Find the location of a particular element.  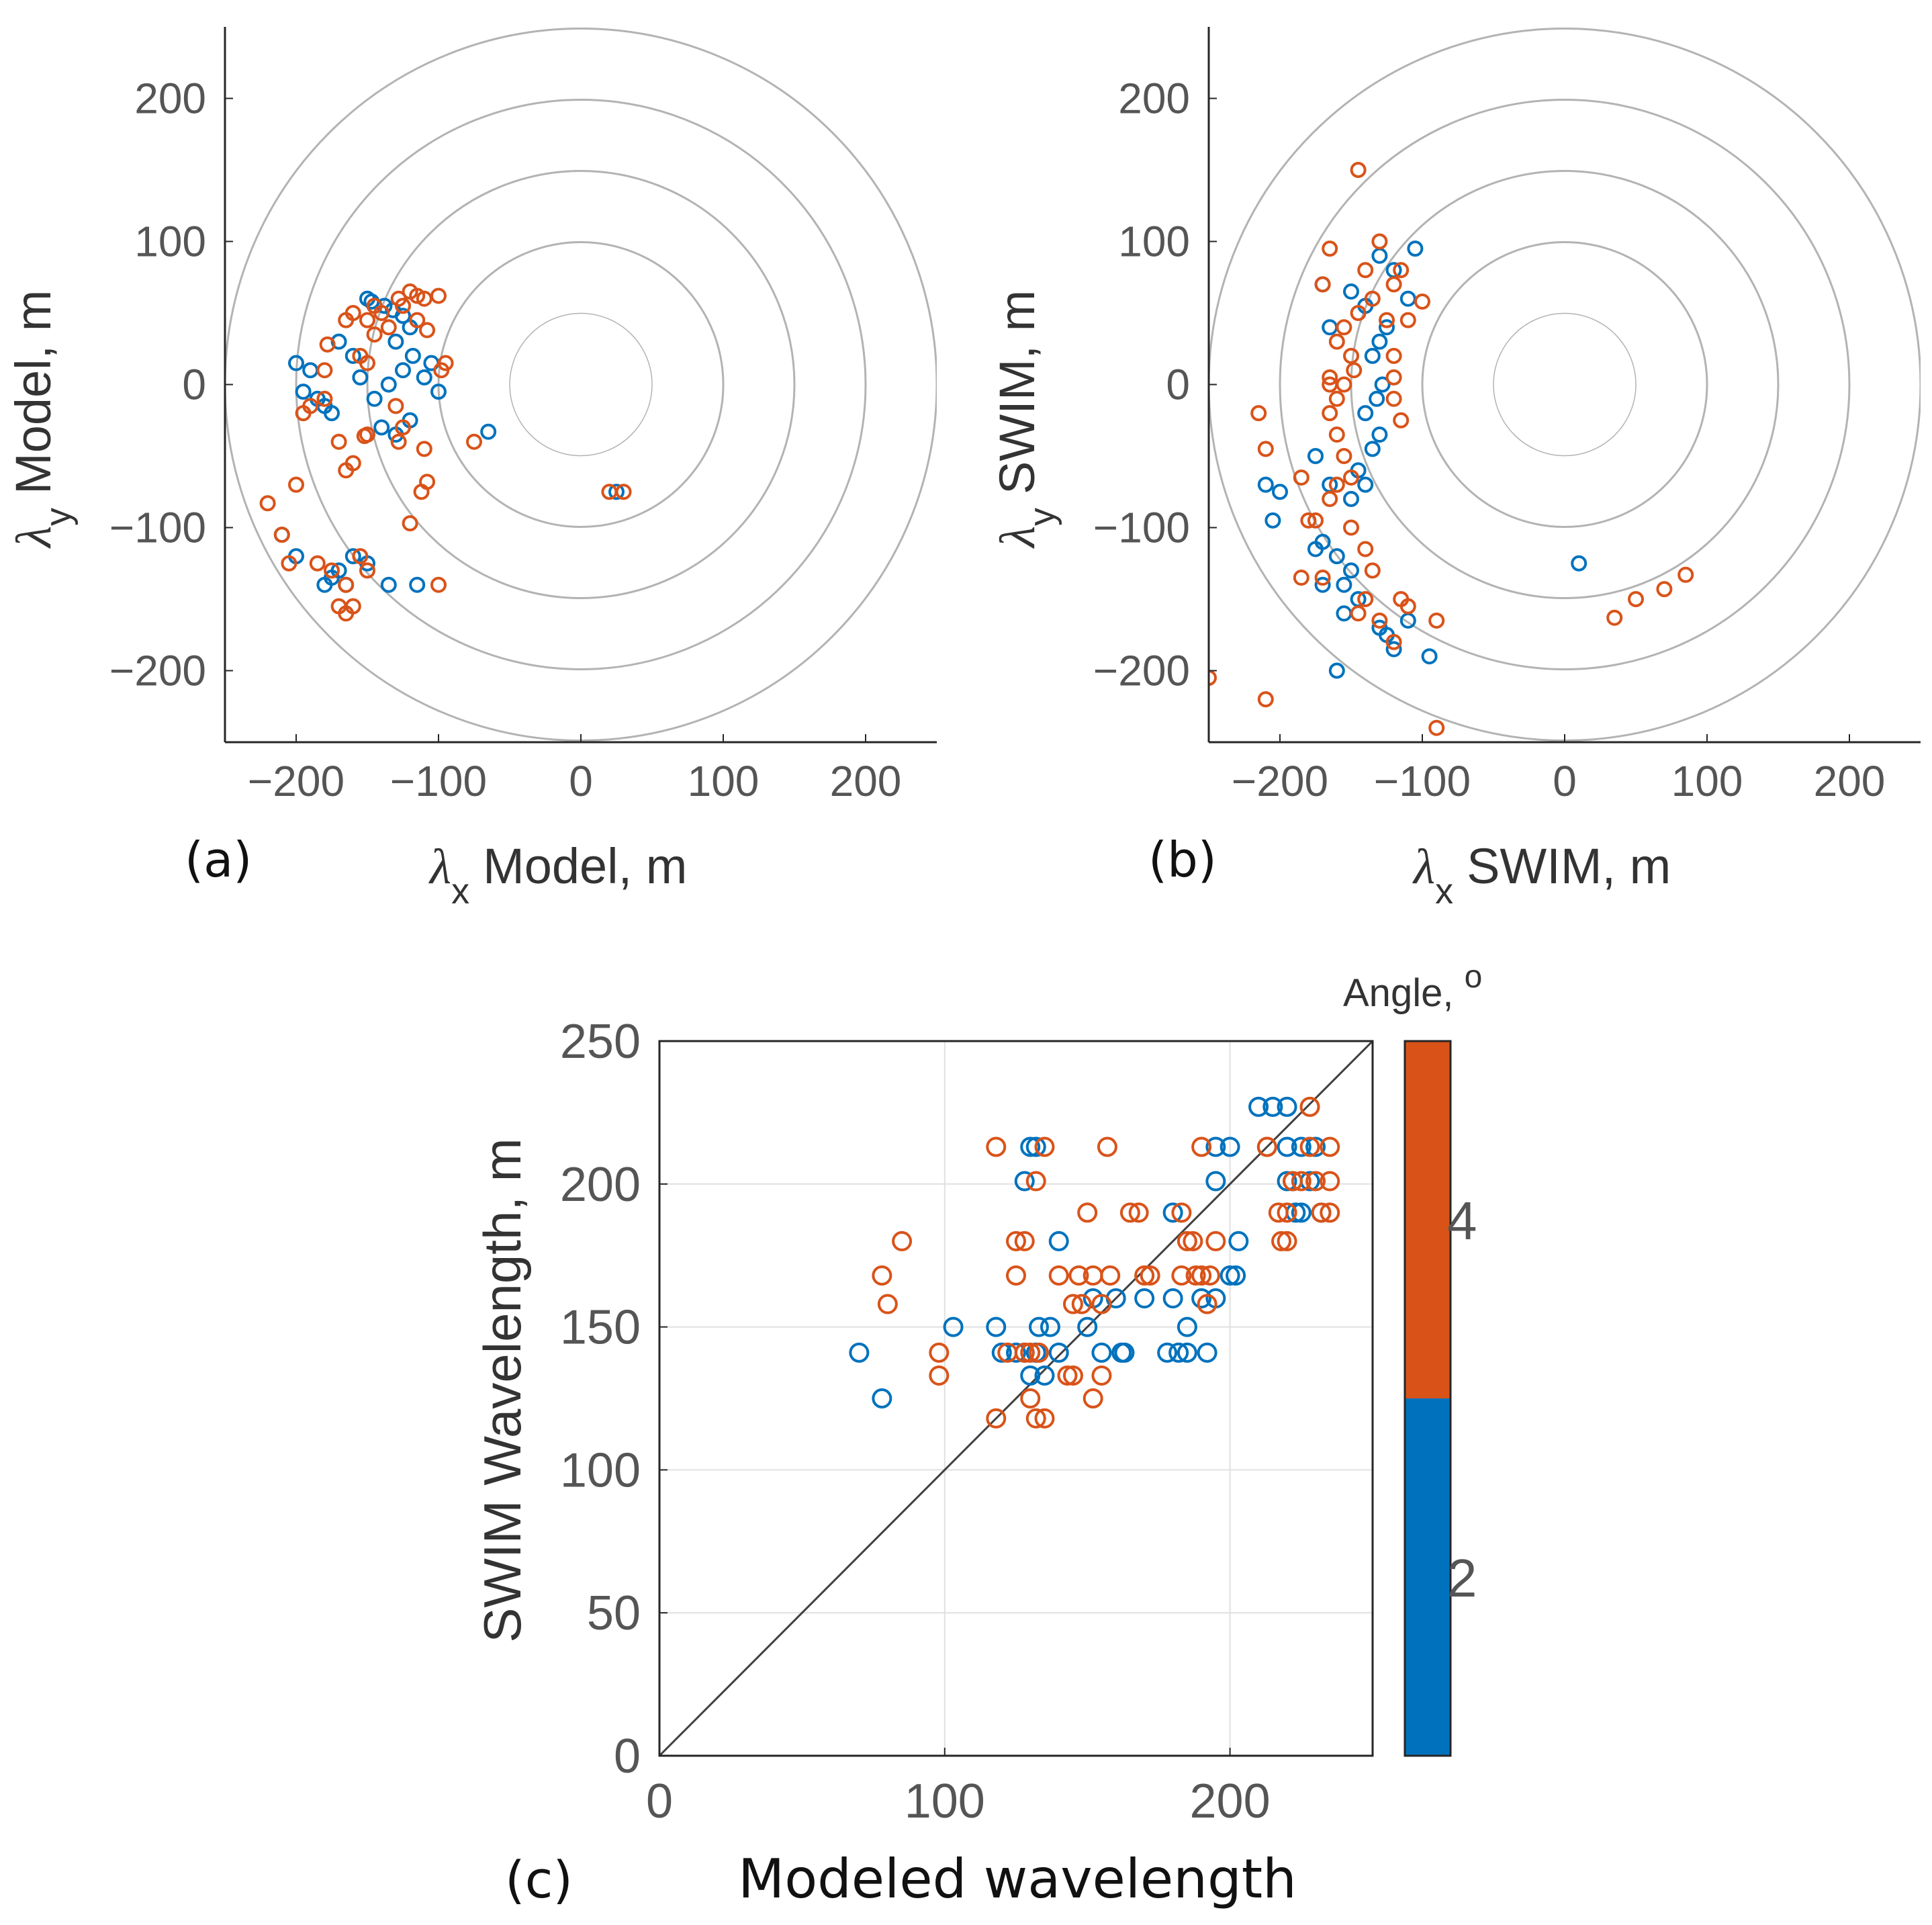

y-tick-label: 200 is located at coordinates (1154, 99).